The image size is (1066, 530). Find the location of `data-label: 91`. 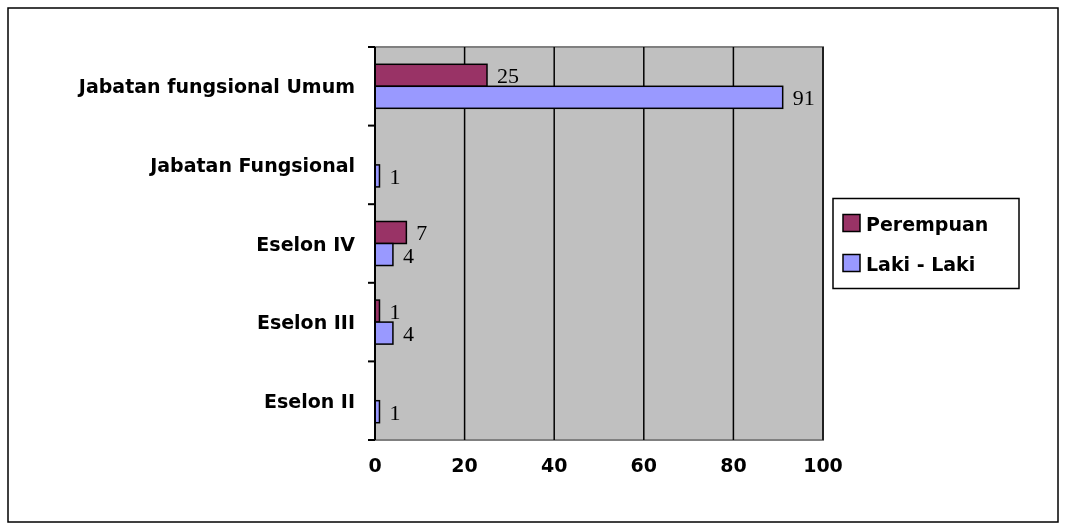

data-label: 91 is located at coordinates (803, 98).